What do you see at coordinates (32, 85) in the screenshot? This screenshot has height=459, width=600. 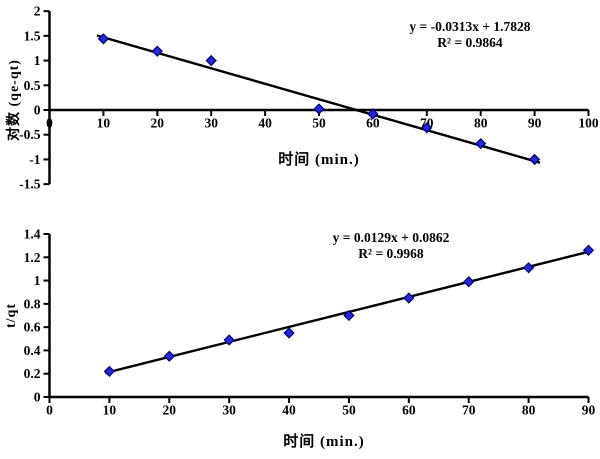 I see `y-tick-label: 0.5` at bounding box center [32, 85].